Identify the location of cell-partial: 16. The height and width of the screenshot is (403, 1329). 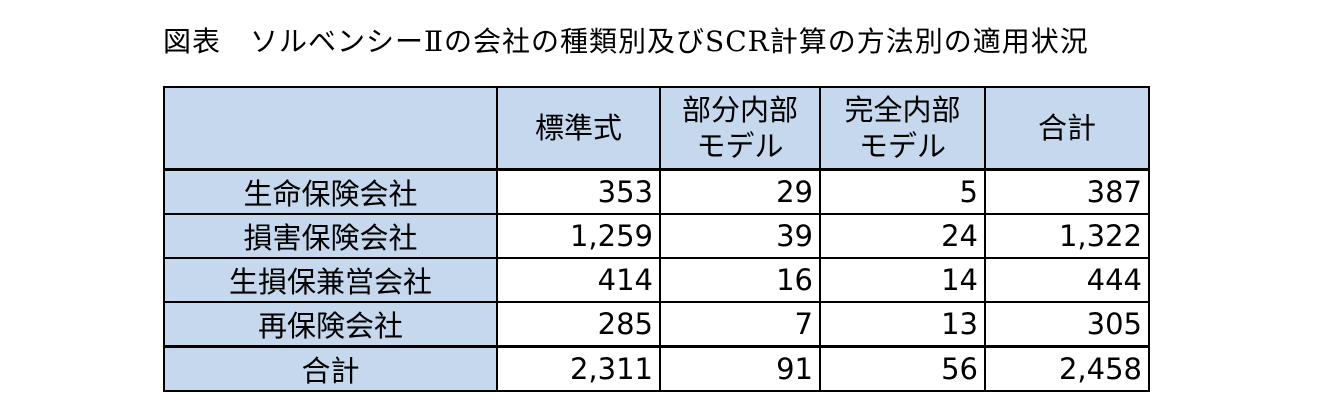
(740, 279).